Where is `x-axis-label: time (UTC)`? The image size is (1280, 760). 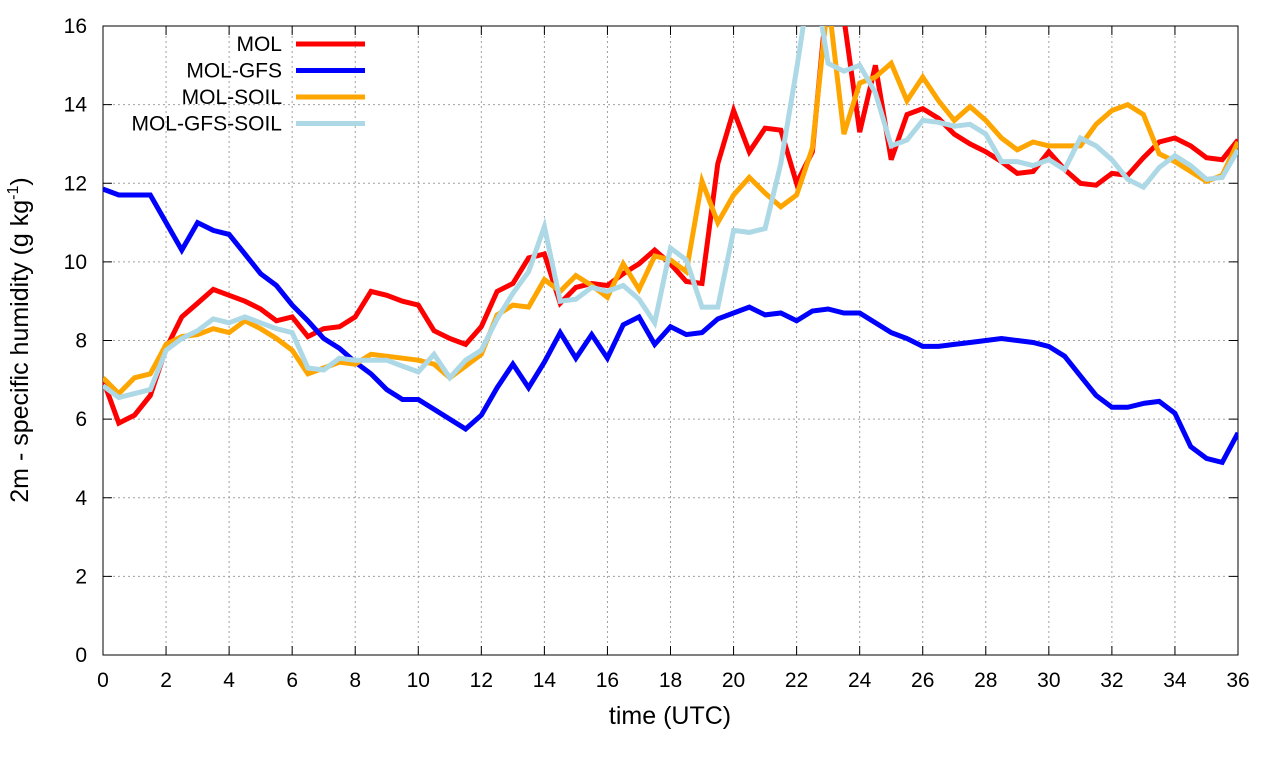 x-axis-label: time (UTC) is located at coordinates (670, 716).